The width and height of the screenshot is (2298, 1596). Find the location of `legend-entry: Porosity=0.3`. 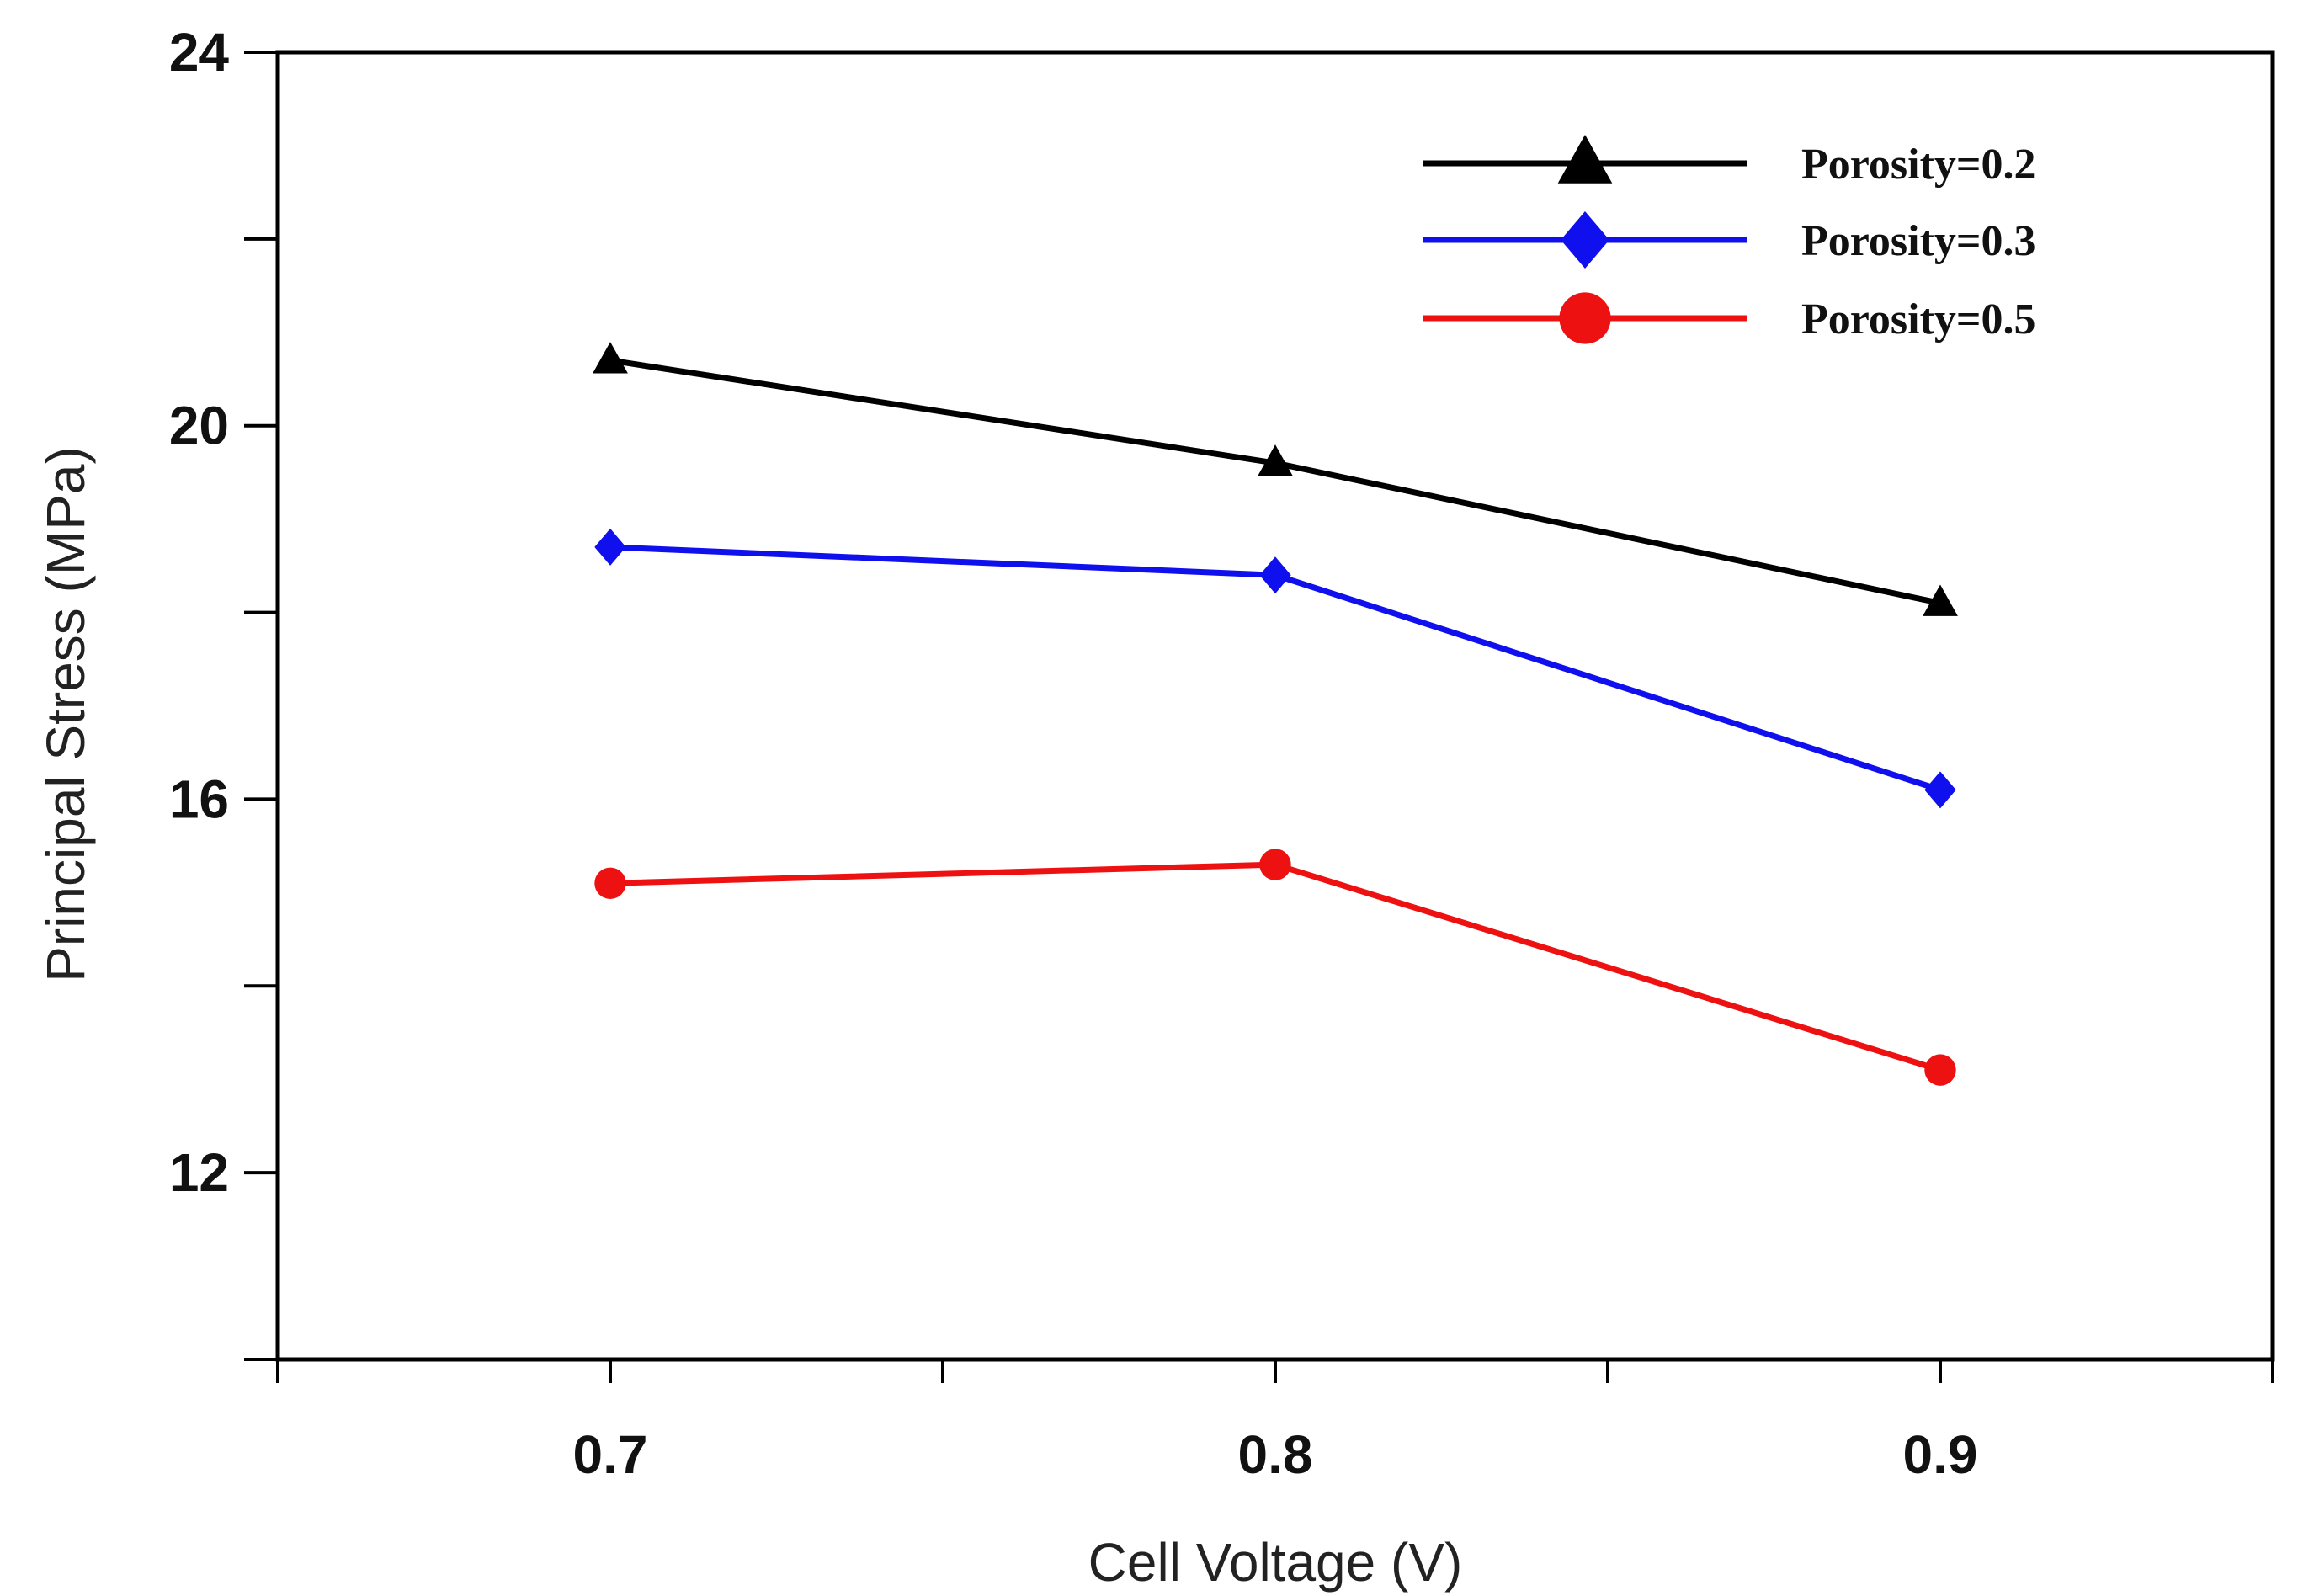

legend-entry: Porosity=0.3 is located at coordinates (1729, 240).